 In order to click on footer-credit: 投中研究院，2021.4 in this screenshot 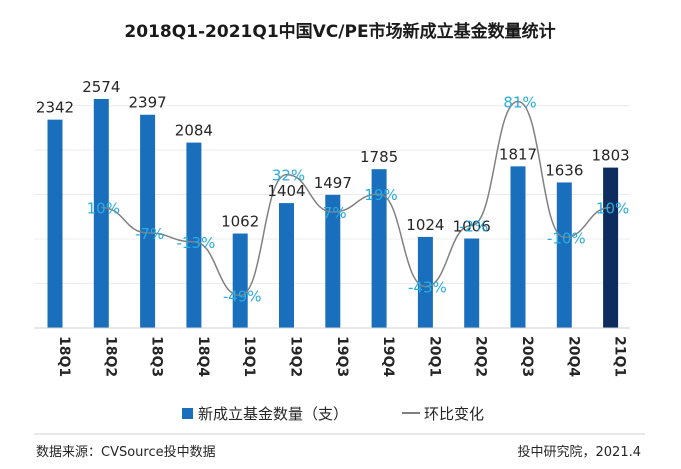, I will do `click(580, 452)`.